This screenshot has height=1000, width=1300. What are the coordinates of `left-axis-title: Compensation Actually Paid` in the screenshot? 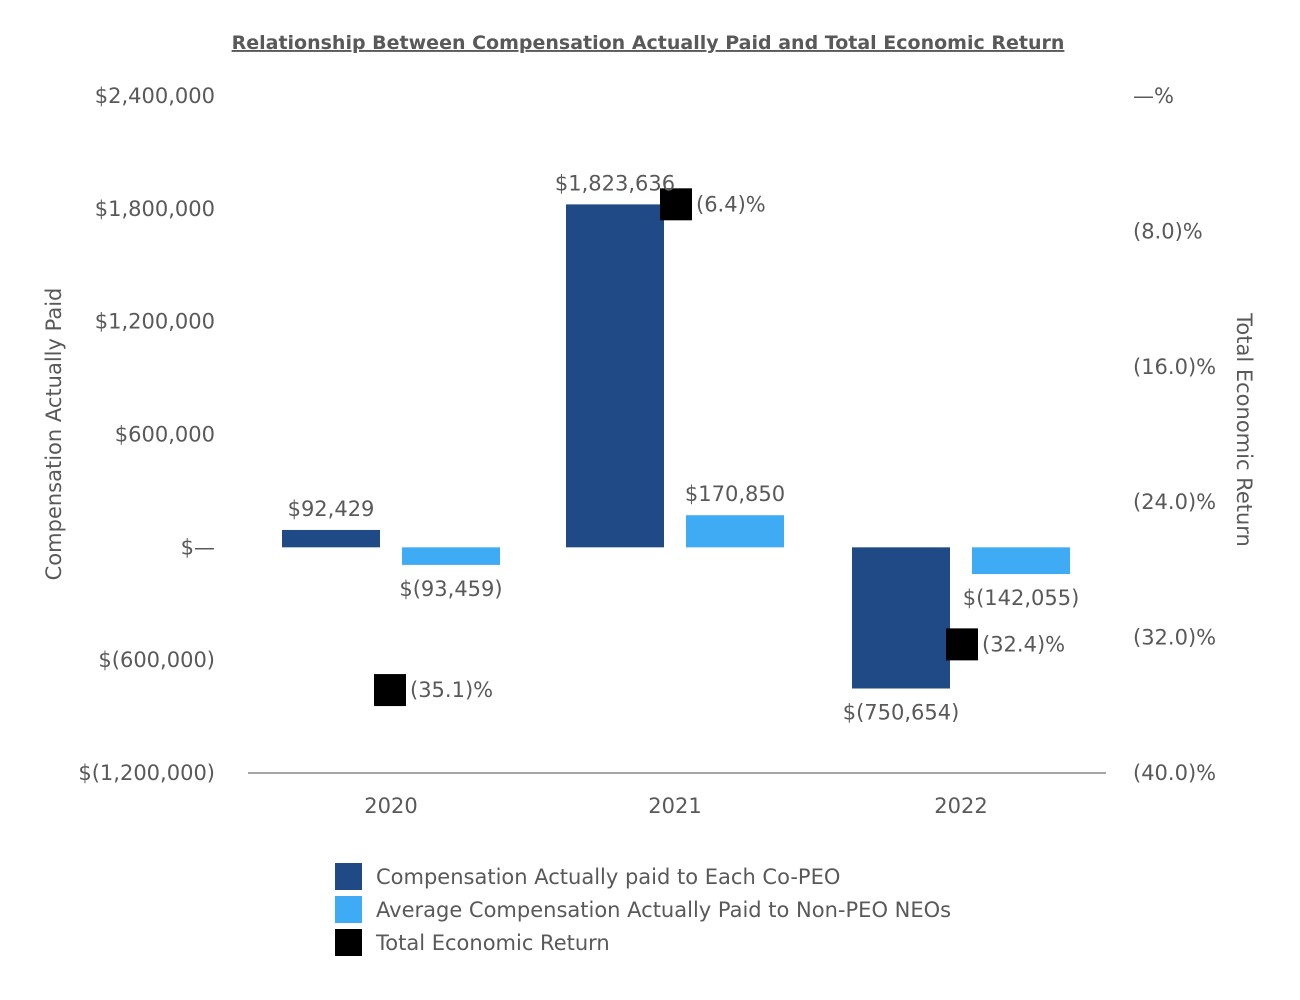 It's located at (54, 434).